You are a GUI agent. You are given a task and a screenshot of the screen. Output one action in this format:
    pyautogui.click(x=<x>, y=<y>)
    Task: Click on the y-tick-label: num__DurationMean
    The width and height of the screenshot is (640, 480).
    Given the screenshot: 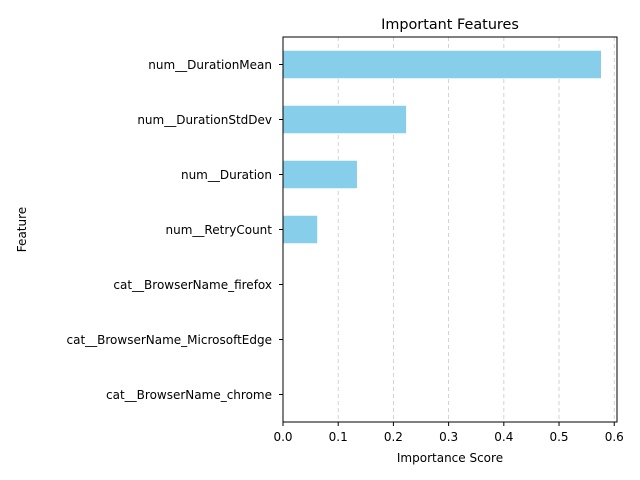 What is the action you would take?
    pyautogui.click(x=210, y=65)
    